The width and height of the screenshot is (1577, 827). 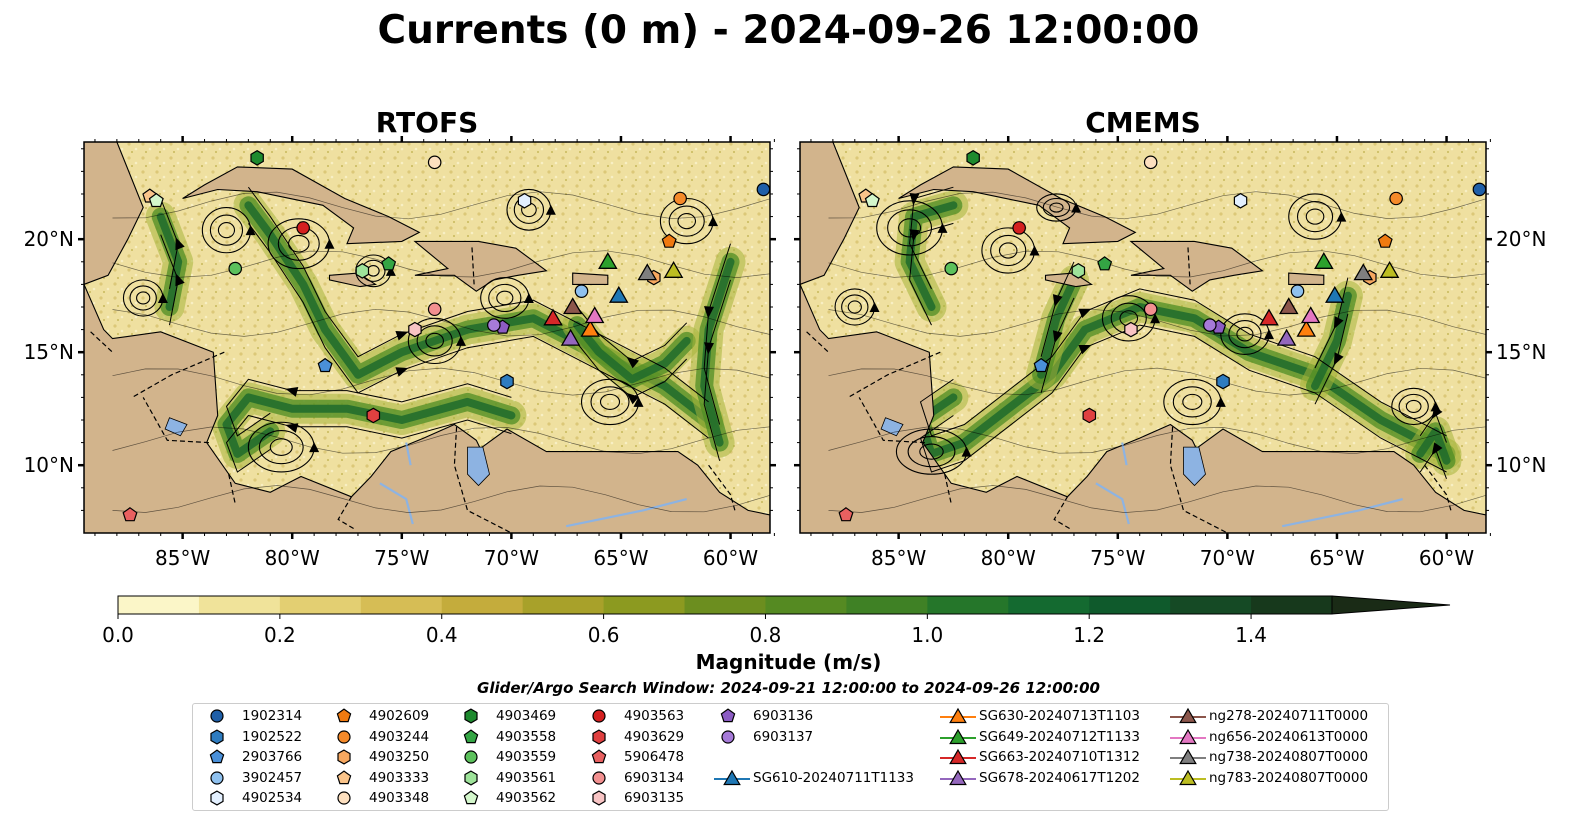 I want to click on lon-tick-label: 65°W, so click(x=620, y=558).